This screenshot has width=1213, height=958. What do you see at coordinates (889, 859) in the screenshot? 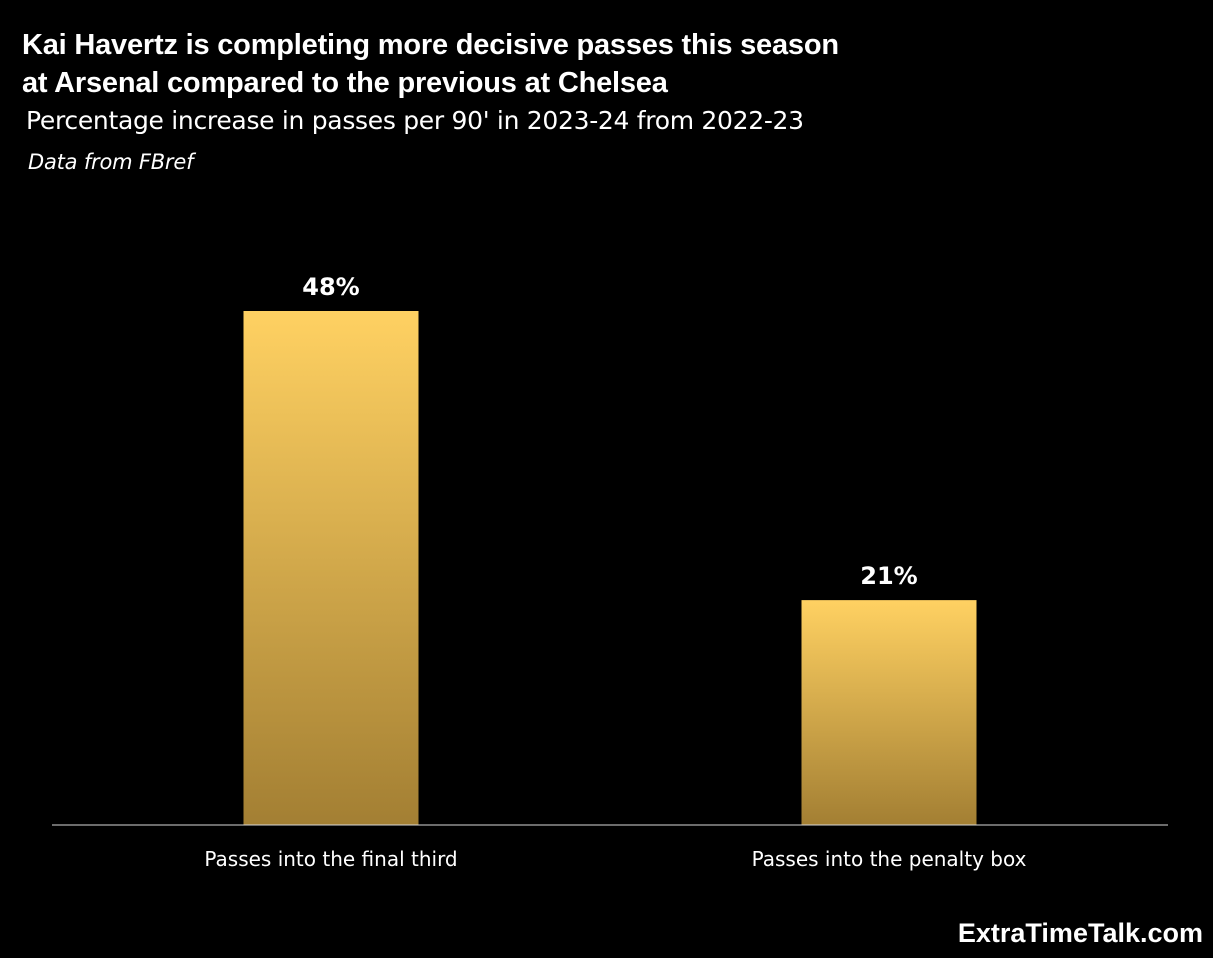
I see `category-label-2: Passes into the penalty box` at bounding box center [889, 859].